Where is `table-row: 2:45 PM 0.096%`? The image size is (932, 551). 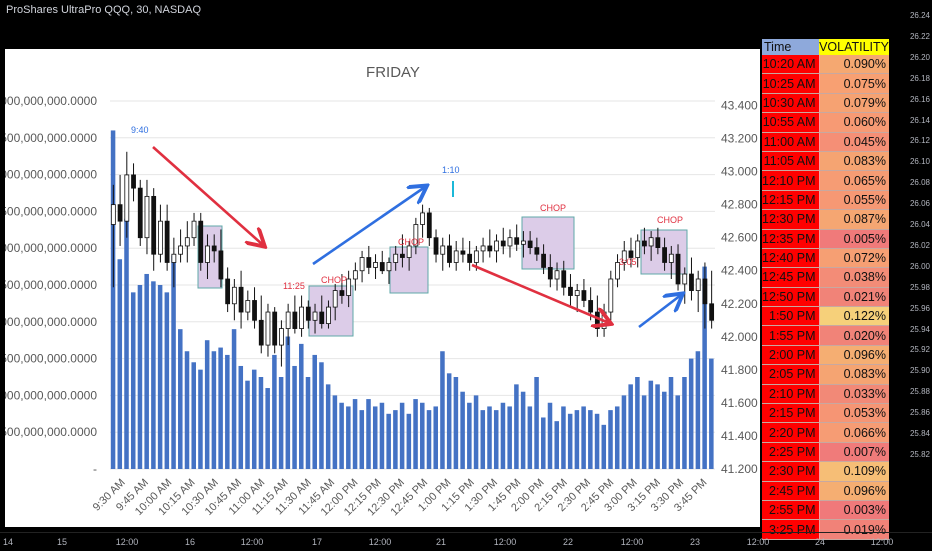 table-row: 2:45 PM 0.096% is located at coordinates (825, 491).